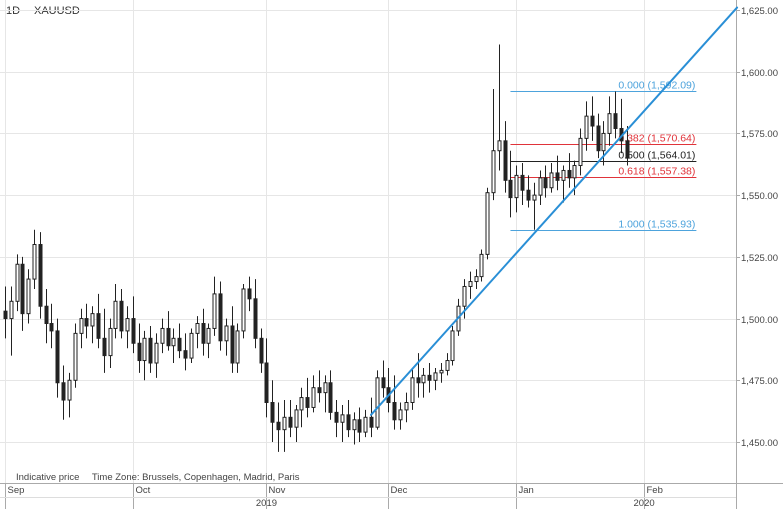 The height and width of the screenshot is (509, 783). I want to click on year-label: 2019, so click(266, 503).